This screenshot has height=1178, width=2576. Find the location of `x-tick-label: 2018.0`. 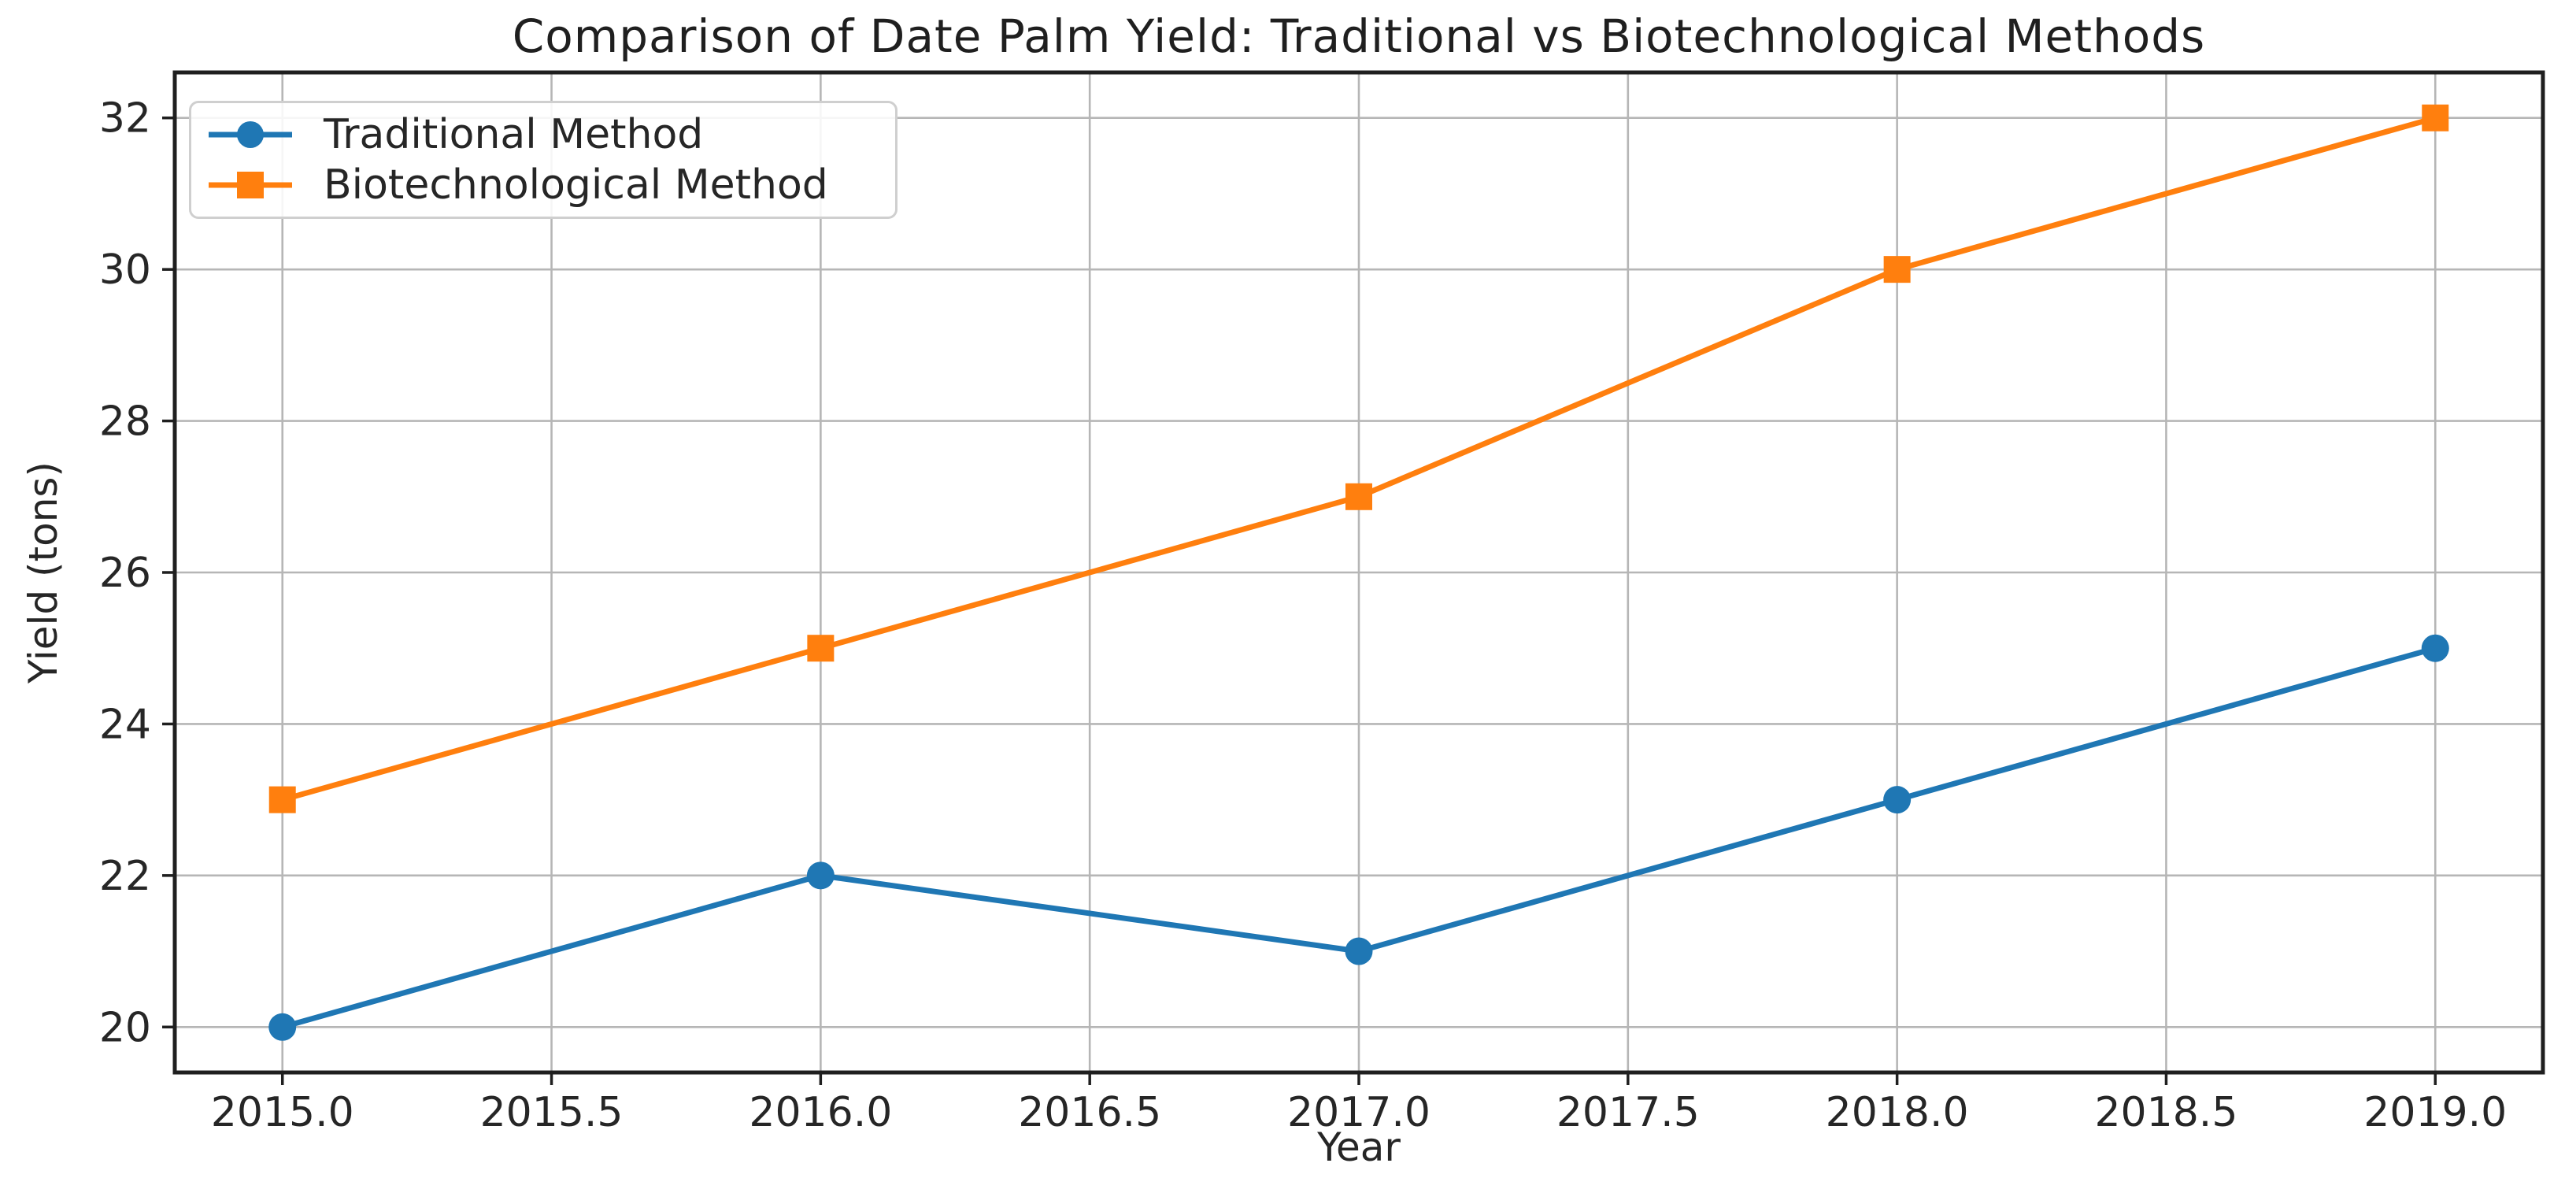

x-tick-label: 2018.0 is located at coordinates (1897, 1112).